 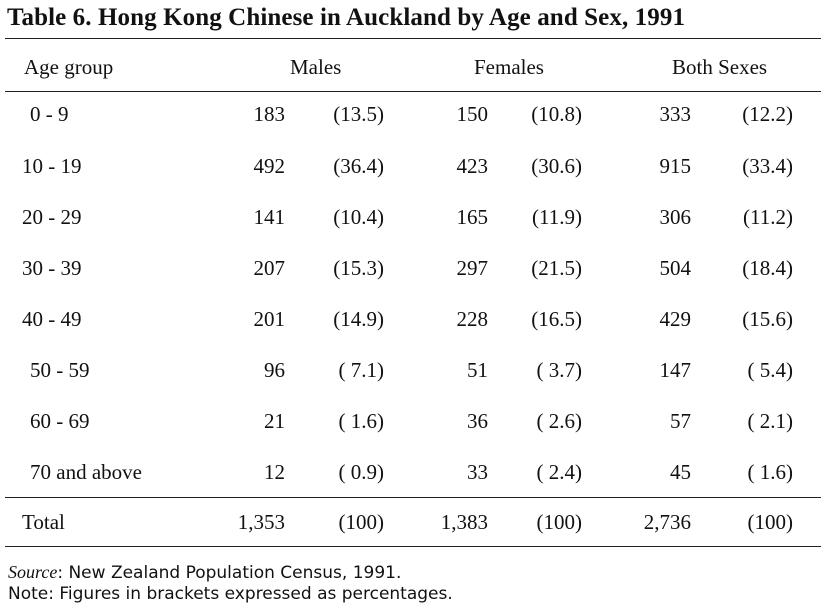 What do you see at coordinates (477, 472) in the screenshot?
I see `cell-f: 33` at bounding box center [477, 472].